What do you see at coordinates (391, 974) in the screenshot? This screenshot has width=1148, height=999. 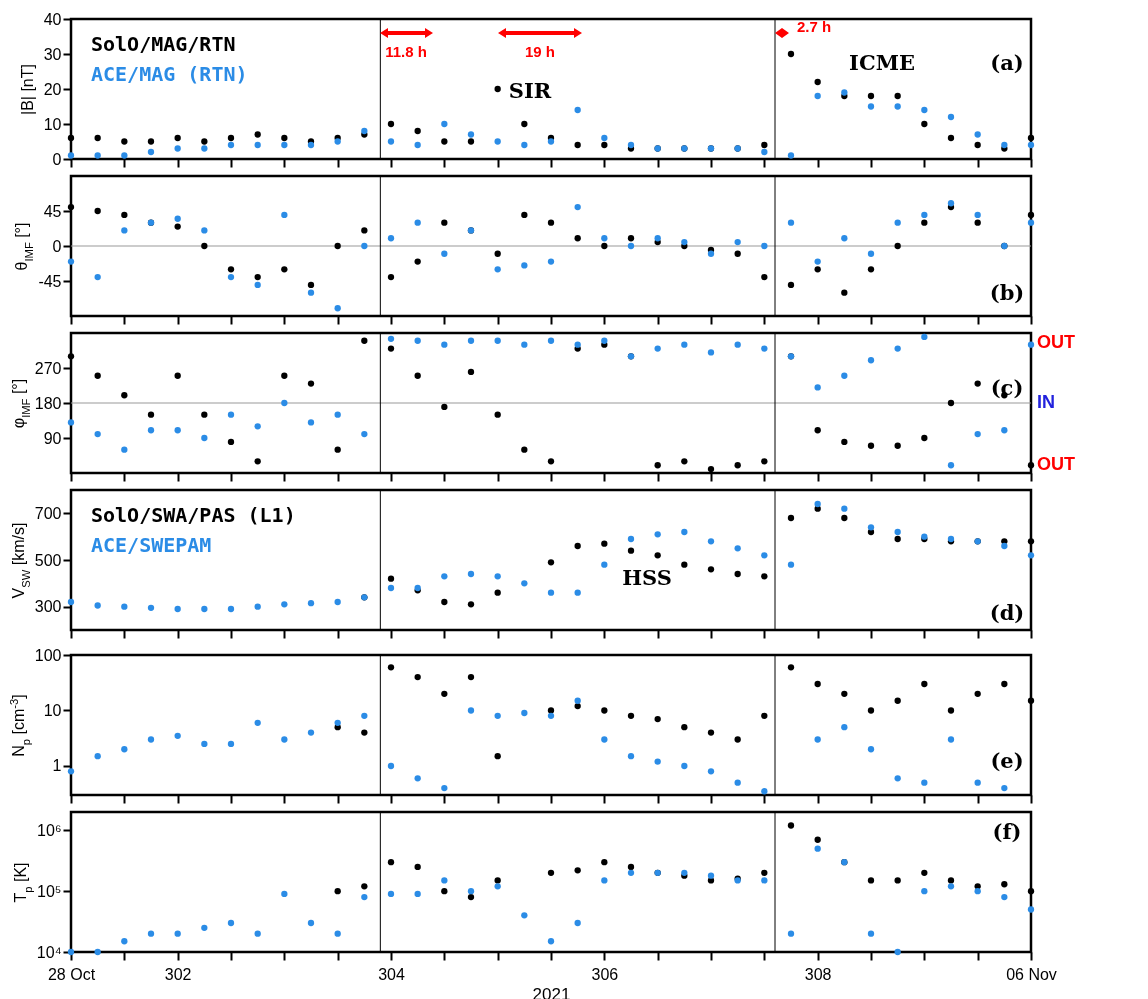 I see `x-tick-label: 304` at bounding box center [391, 974].